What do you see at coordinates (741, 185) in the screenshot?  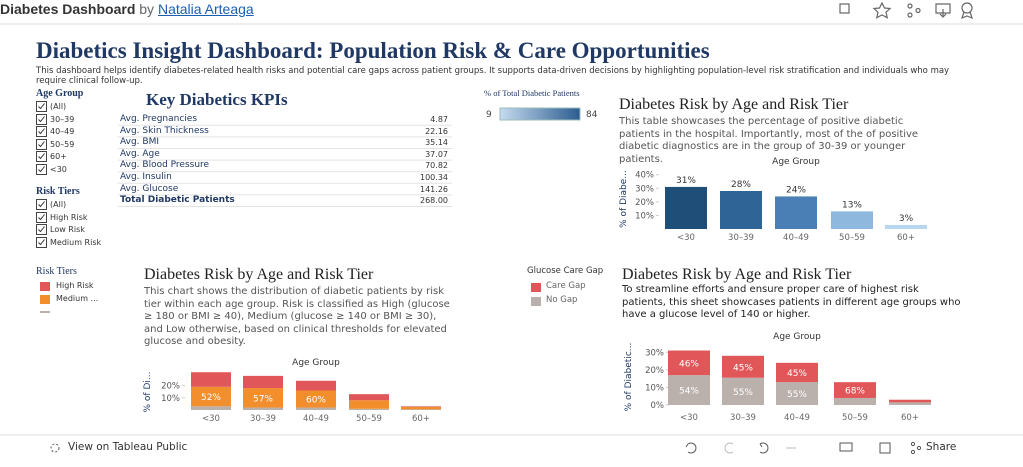 I see `value-label: 28%` at bounding box center [741, 185].